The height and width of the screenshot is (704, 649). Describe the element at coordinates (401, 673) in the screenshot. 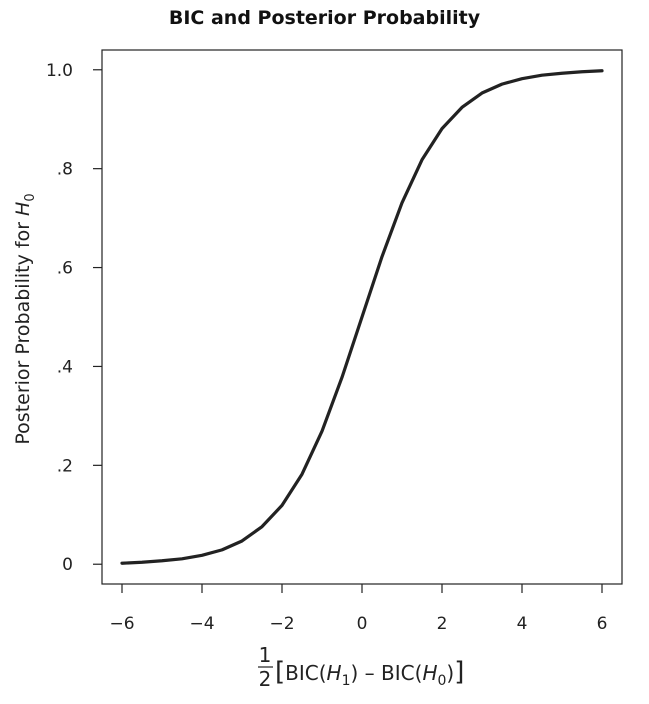

I see `x-label-bic2: BIC(` at that location.